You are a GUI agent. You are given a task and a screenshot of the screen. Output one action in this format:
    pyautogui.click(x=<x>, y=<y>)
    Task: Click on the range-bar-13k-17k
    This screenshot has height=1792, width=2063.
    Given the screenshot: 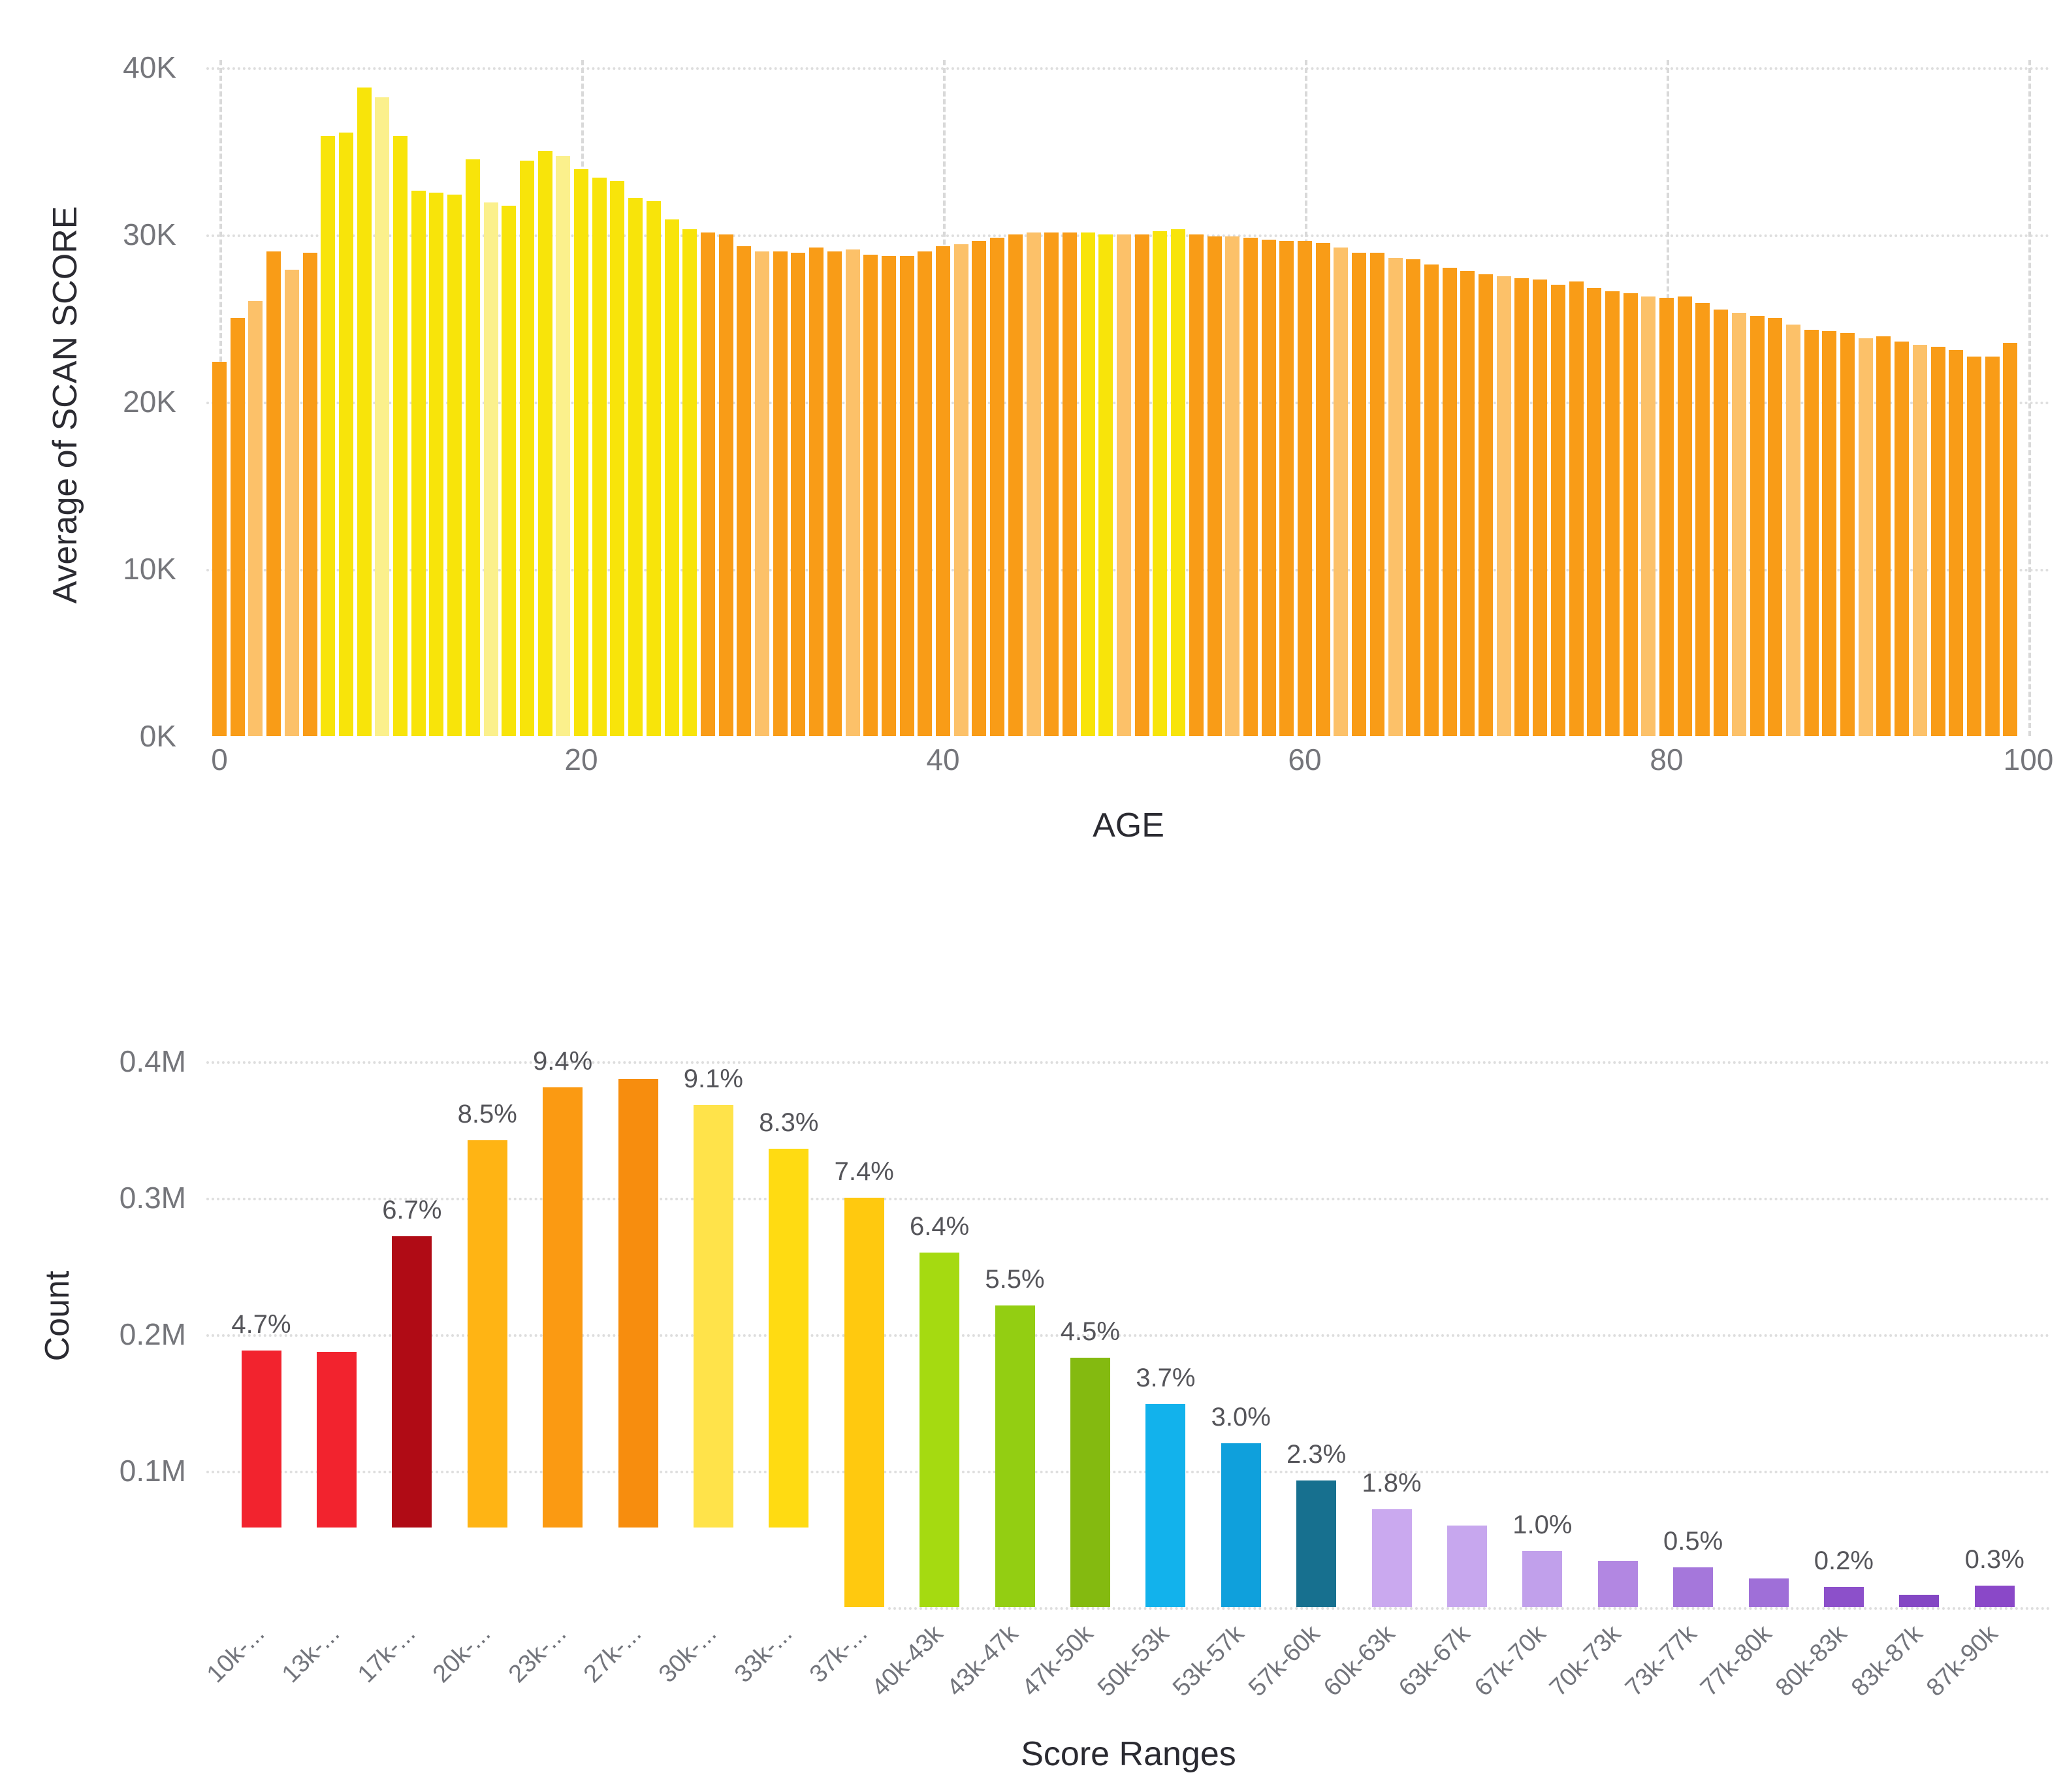 What is the action you would take?
    pyautogui.click(x=336, y=1440)
    